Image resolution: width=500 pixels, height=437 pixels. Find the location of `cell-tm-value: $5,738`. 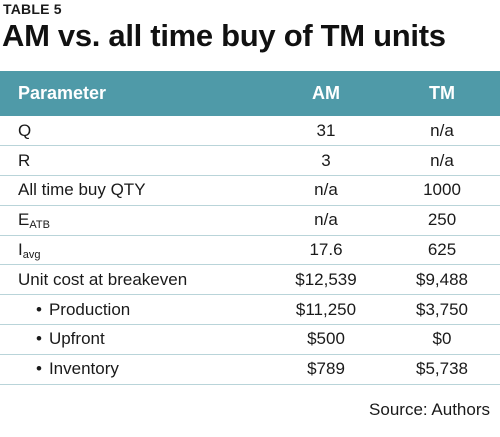

cell-tm-value: $5,738 is located at coordinates (442, 369).